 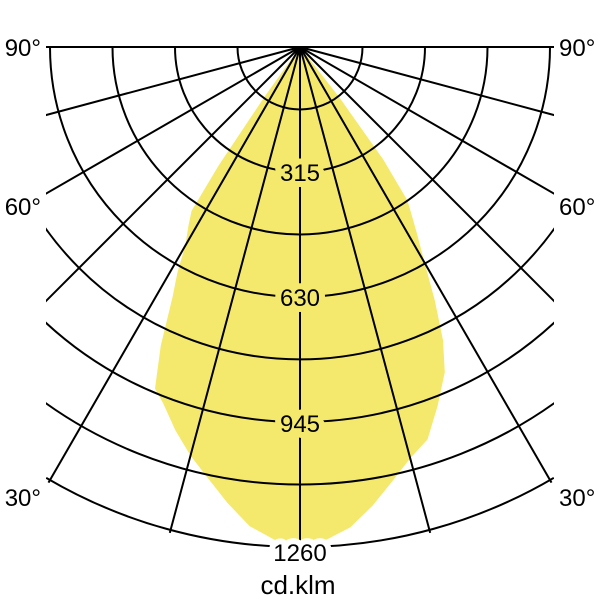 What do you see at coordinates (300, 173) in the screenshot?
I see `ring-label-315: 315` at bounding box center [300, 173].